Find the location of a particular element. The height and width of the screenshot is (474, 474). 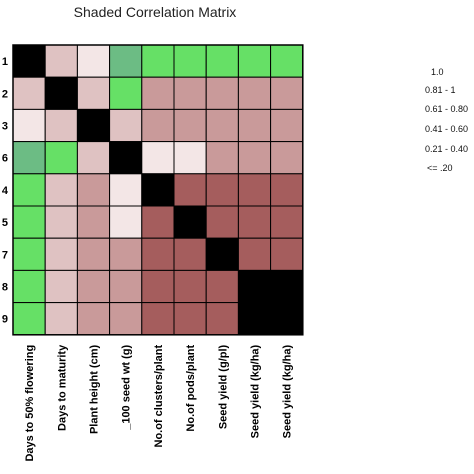

column-label: _100 seed wt (g) is located at coordinates (127, 387).